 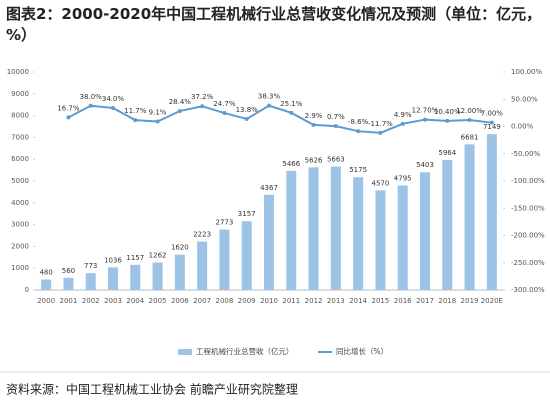 What do you see at coordinates (91, 301) in the screenshot?
I see `x-tick-label: 2002` at bounding box center [91, 301].